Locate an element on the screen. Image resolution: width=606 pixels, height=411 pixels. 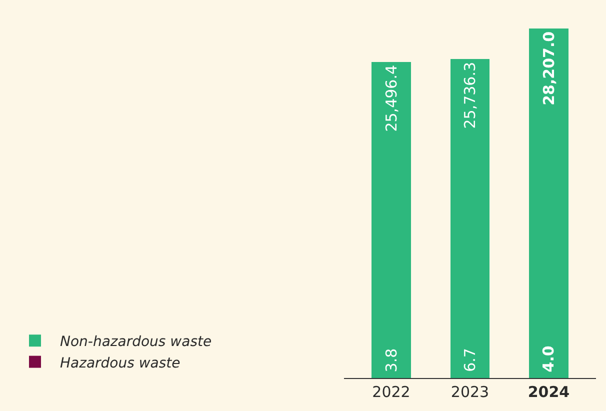
data-label: 6.7 is located at coordinates (470, 360).